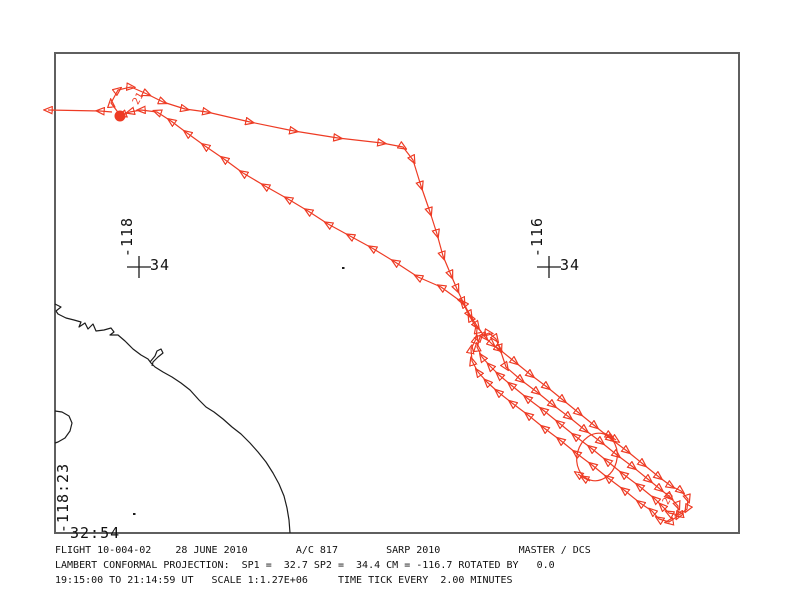 Image resolution: width=792 pixels, height=612 pixels. I want to click on latitude-label-34-right: 34, so click(570, 265).